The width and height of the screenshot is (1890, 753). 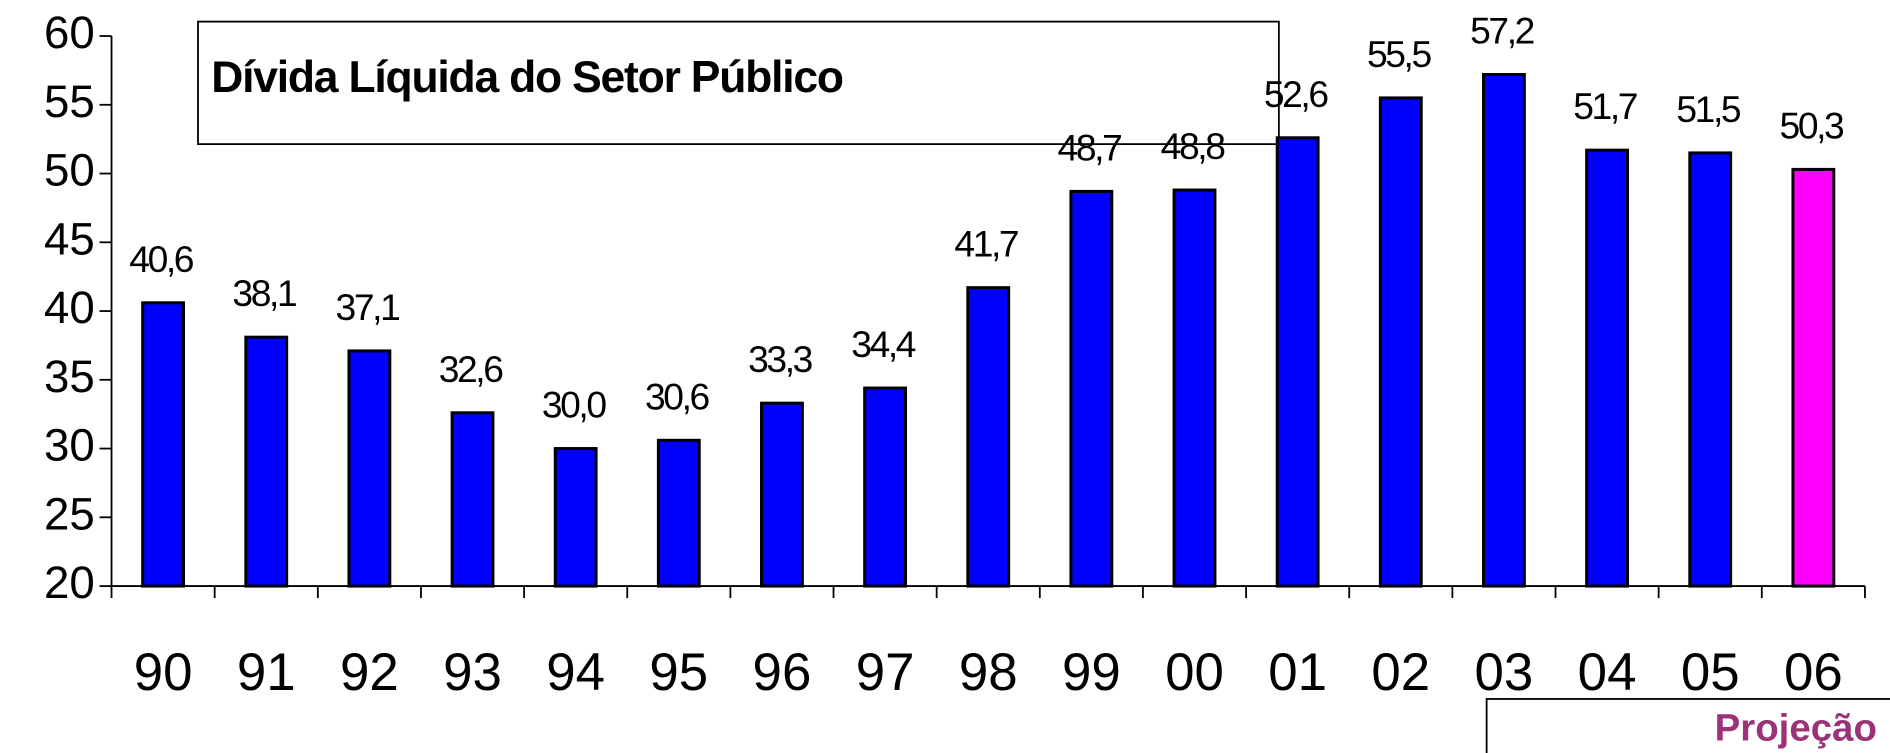 What do you see at coordinates (1708, 109) in the screenshot?
I see `data-label: 51,5` at bounding box center [1708, 109].